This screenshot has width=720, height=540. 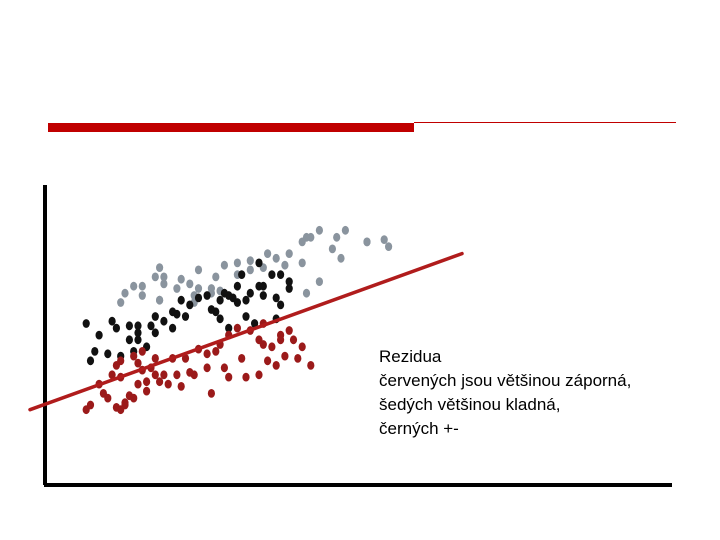 What do you see at coordinates (545, 122) in the screenshot?
I see `title-underline-thin` at bounding box center [545, 122].